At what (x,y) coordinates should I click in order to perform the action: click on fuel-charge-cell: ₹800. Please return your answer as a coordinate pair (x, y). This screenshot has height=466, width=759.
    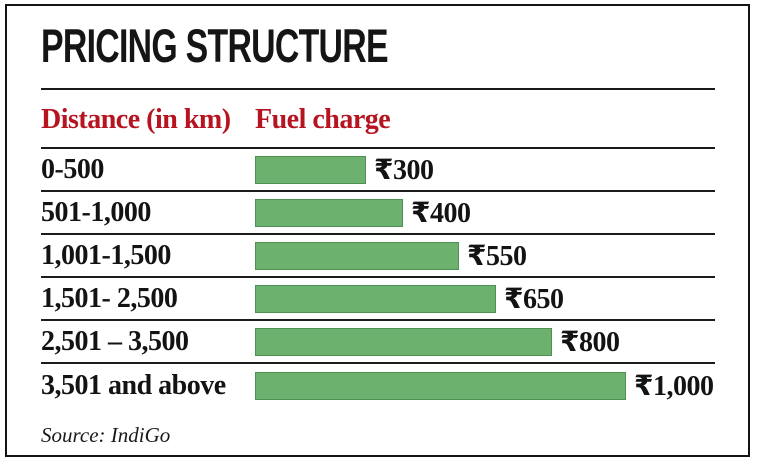
    Looking at the image, I should click on (485, 342).